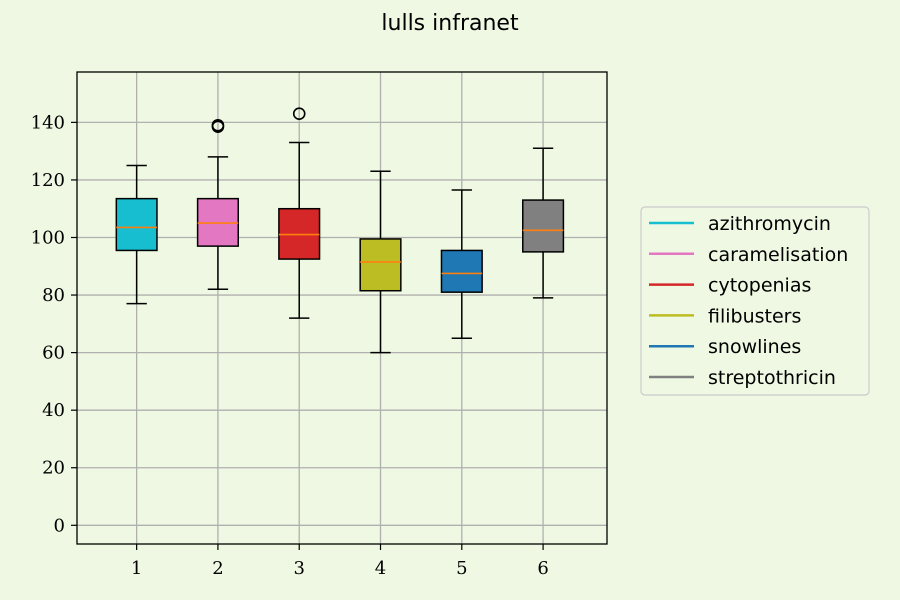 The image size is (900, 600). Describe the element at coordinates (217, 568) in the screenshot. I see `x-tick-label: 2` at that location.